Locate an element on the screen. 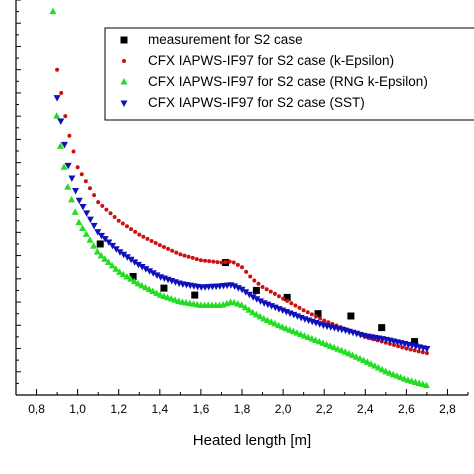  legend-label-measurement: measurement for S2 case is located at coordinates (225, 39).